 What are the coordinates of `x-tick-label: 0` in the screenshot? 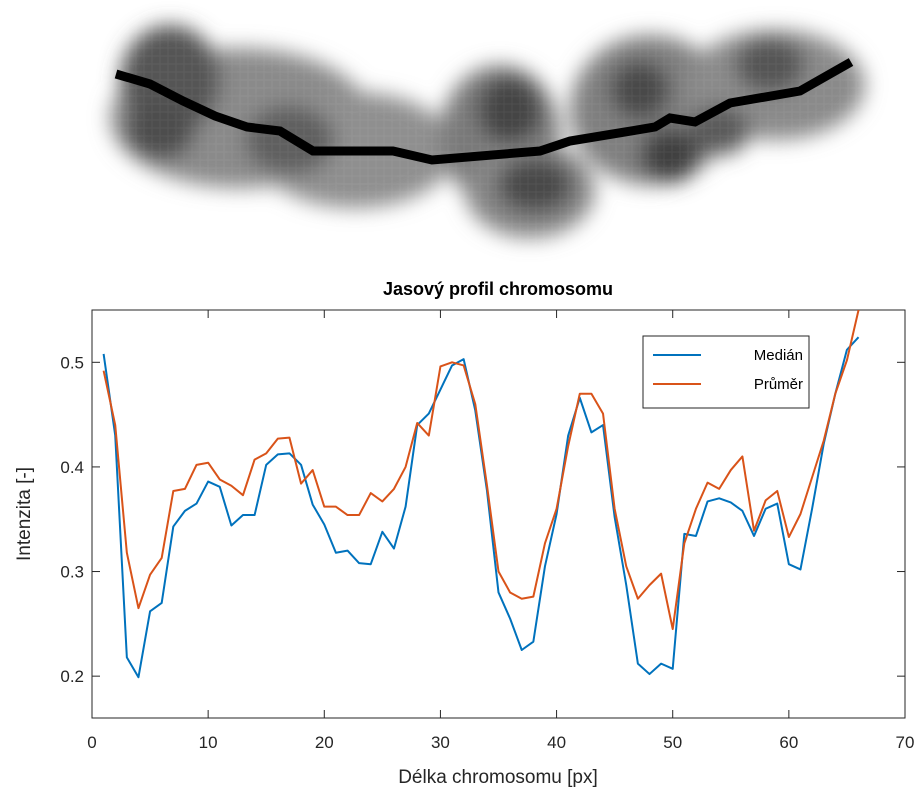 It's located at (91, 742).